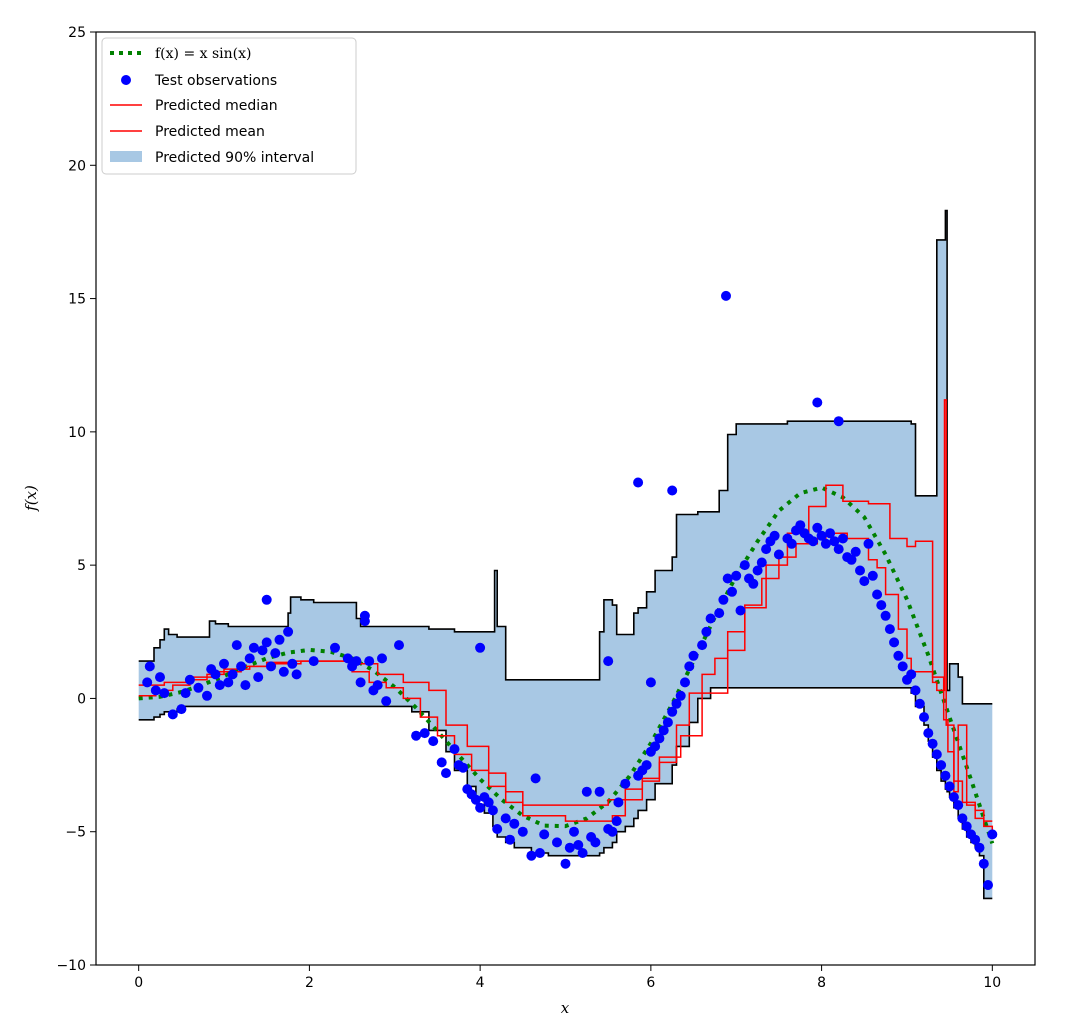 The image size is (1080, 1029). What do you see at coordinates (81, 699) in the screenshot?
I see `y-tick-label: 0` at bounding box center [81, 699].